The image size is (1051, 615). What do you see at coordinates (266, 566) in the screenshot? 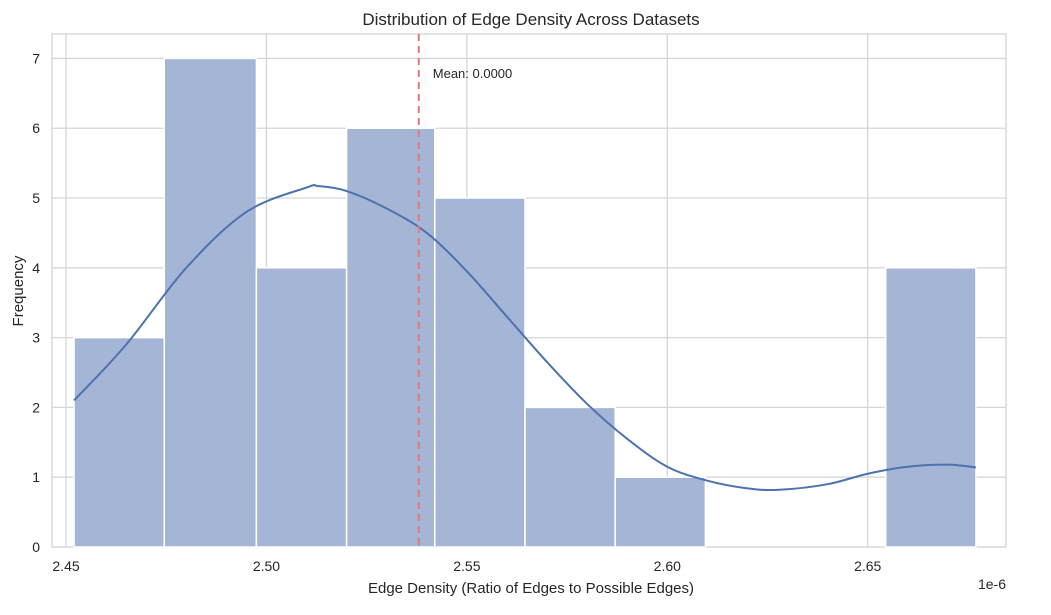
I see `x-tick-label: 2.50` at bounding box center [266, 566].